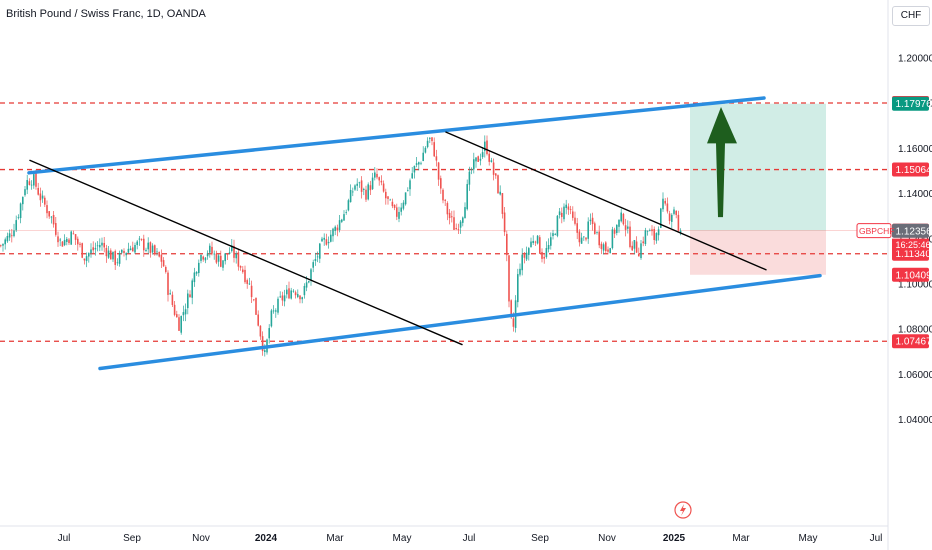 The height and width of the screenshot is (550, 932). I want to click on loss-zone, so click(758, 252).